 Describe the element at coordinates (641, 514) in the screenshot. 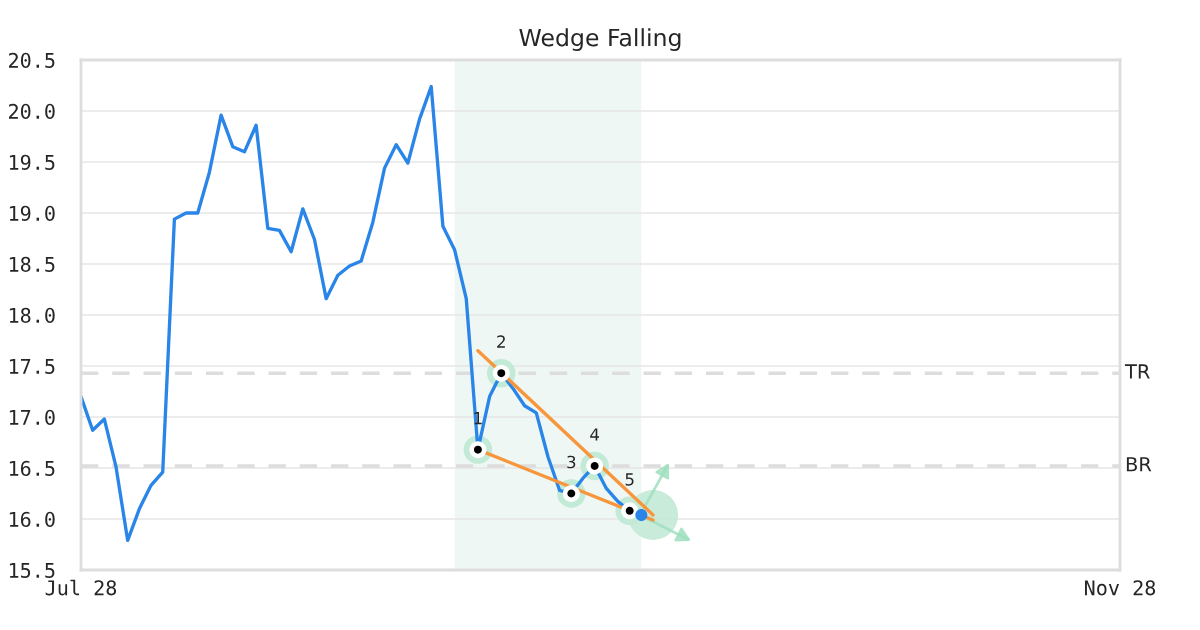

I see `point` at that location.